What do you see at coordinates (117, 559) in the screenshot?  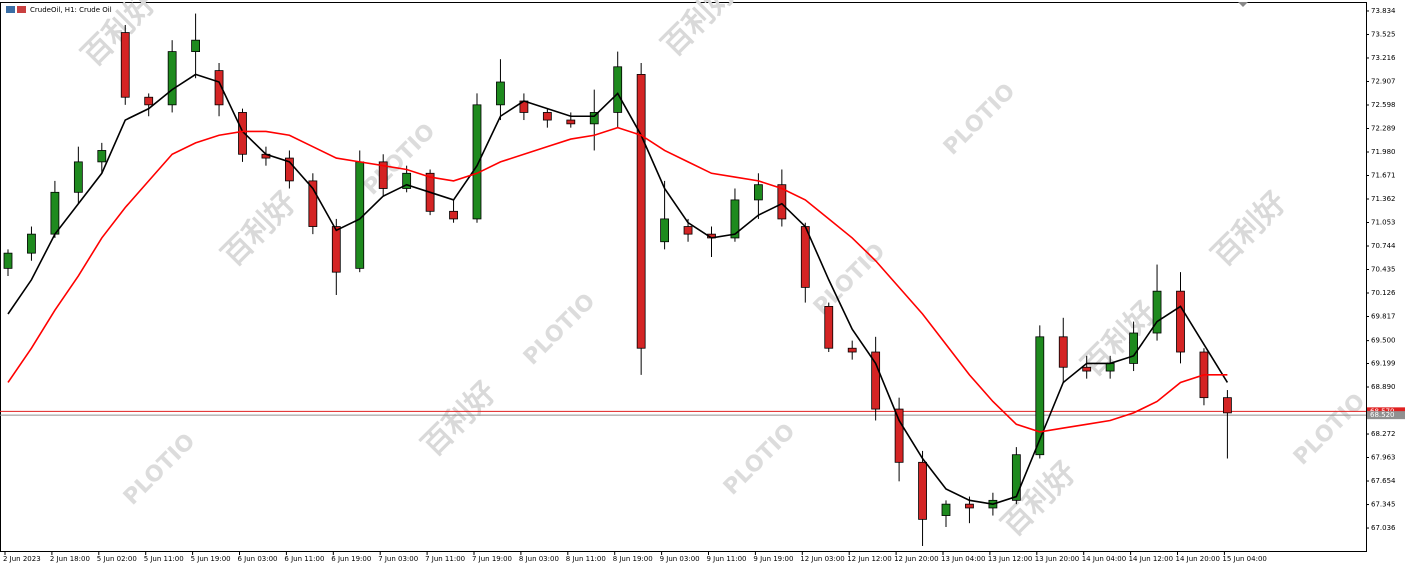 I see `x-tick-label: 5 Jun 02:00` at bounding box center [117, 559].